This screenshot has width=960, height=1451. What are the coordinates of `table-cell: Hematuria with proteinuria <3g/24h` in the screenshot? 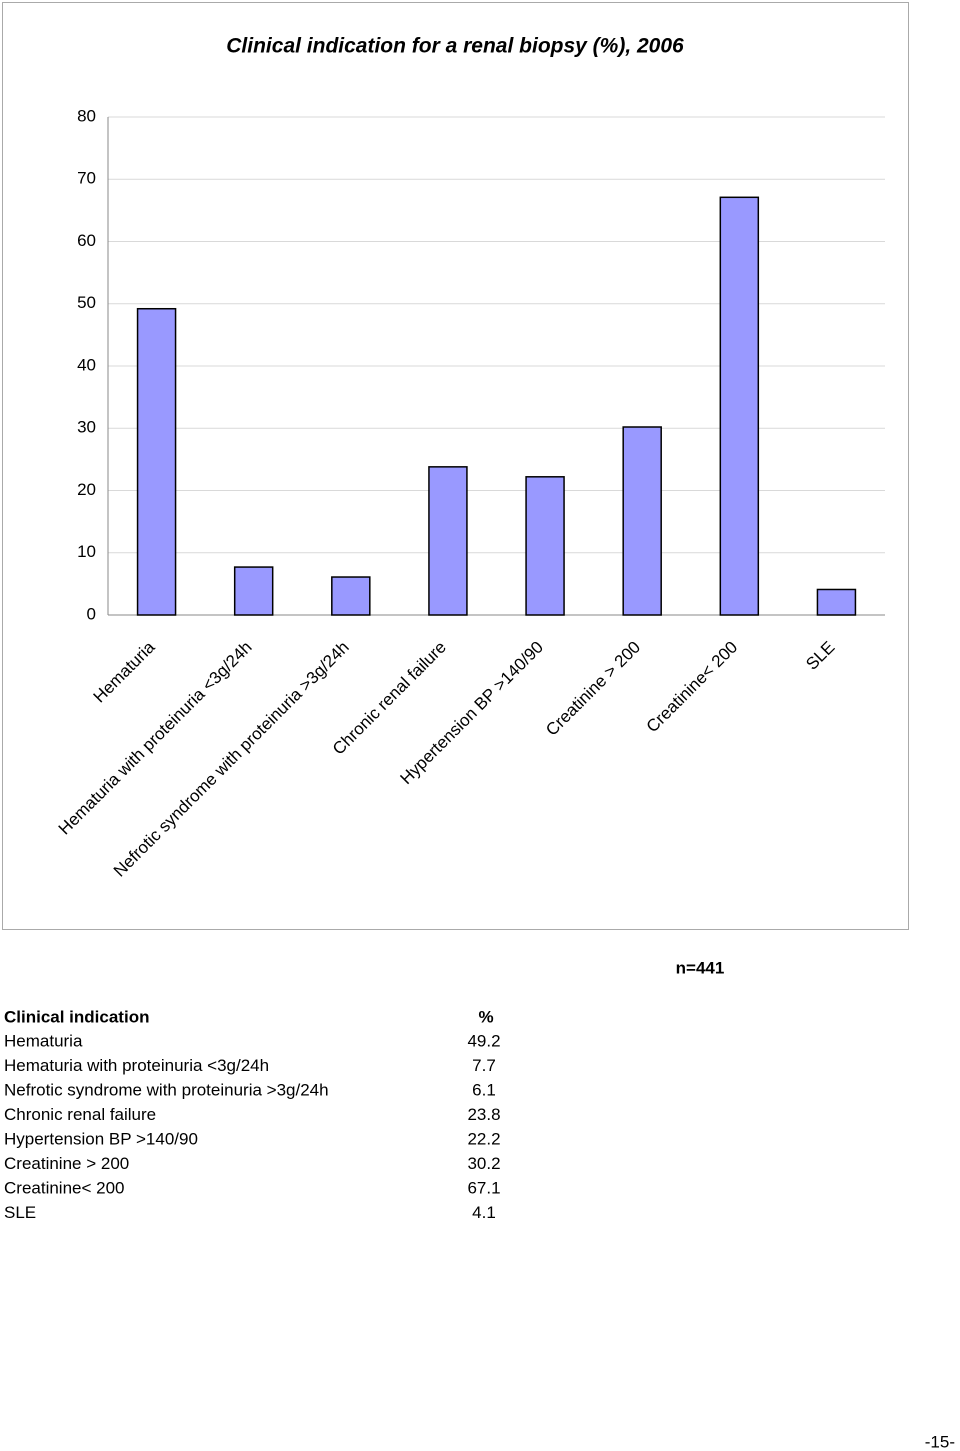 It's located at (136, 1065).